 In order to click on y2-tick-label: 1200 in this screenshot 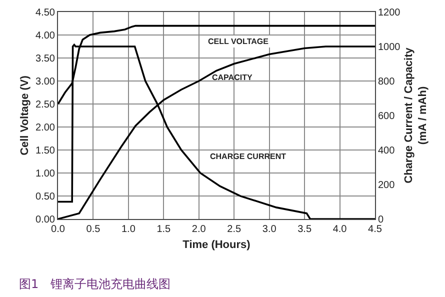, I will do `click(389, 13)`.